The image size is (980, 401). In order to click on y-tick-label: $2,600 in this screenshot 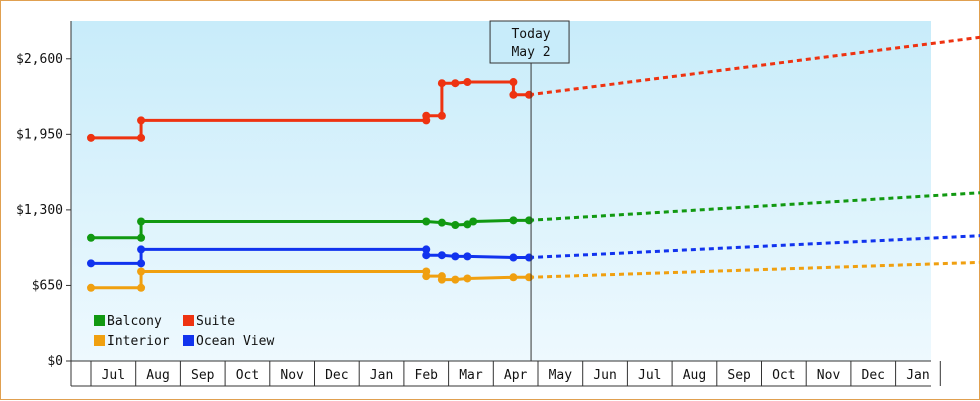, I will do `click(39, 59)`.